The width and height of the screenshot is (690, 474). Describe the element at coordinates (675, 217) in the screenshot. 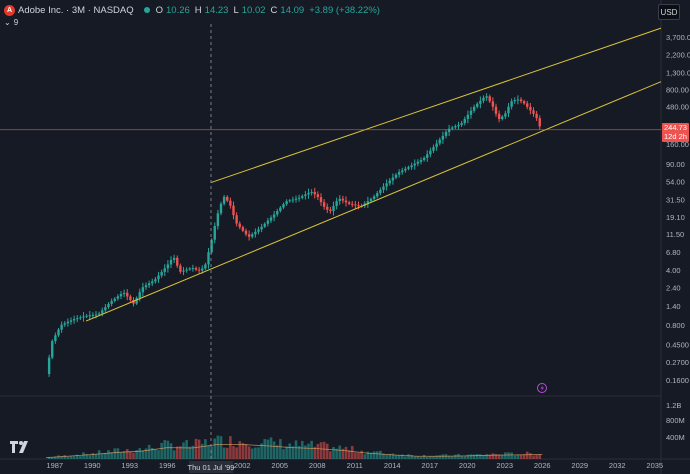

I see `price-tick-label: 19.10` at that location.